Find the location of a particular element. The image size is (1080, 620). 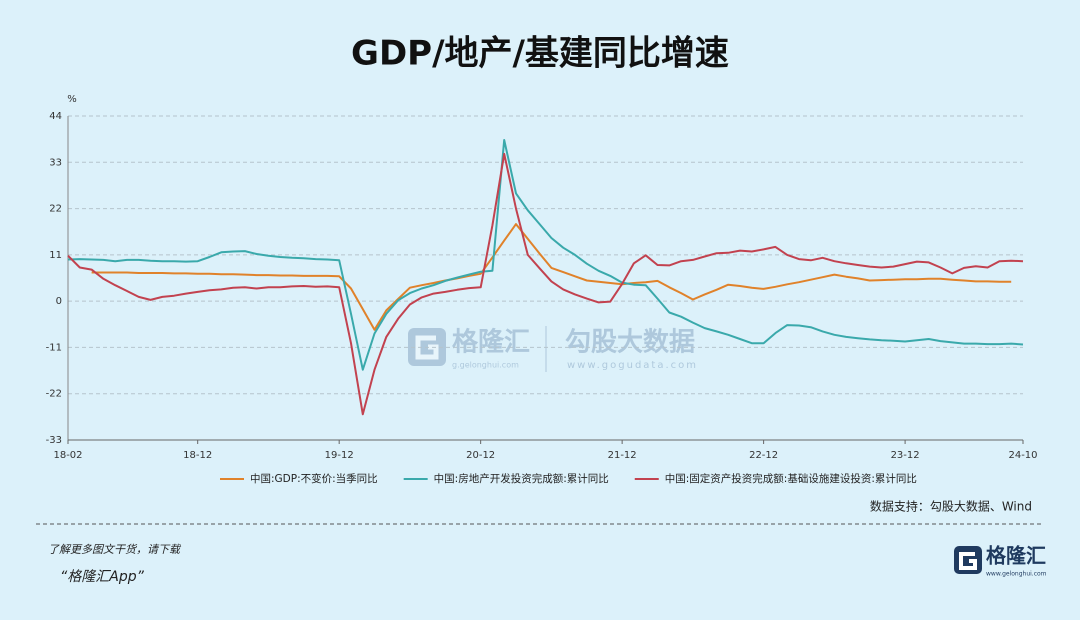

y-tick-label: 33 is located at coordinates (55, 162).